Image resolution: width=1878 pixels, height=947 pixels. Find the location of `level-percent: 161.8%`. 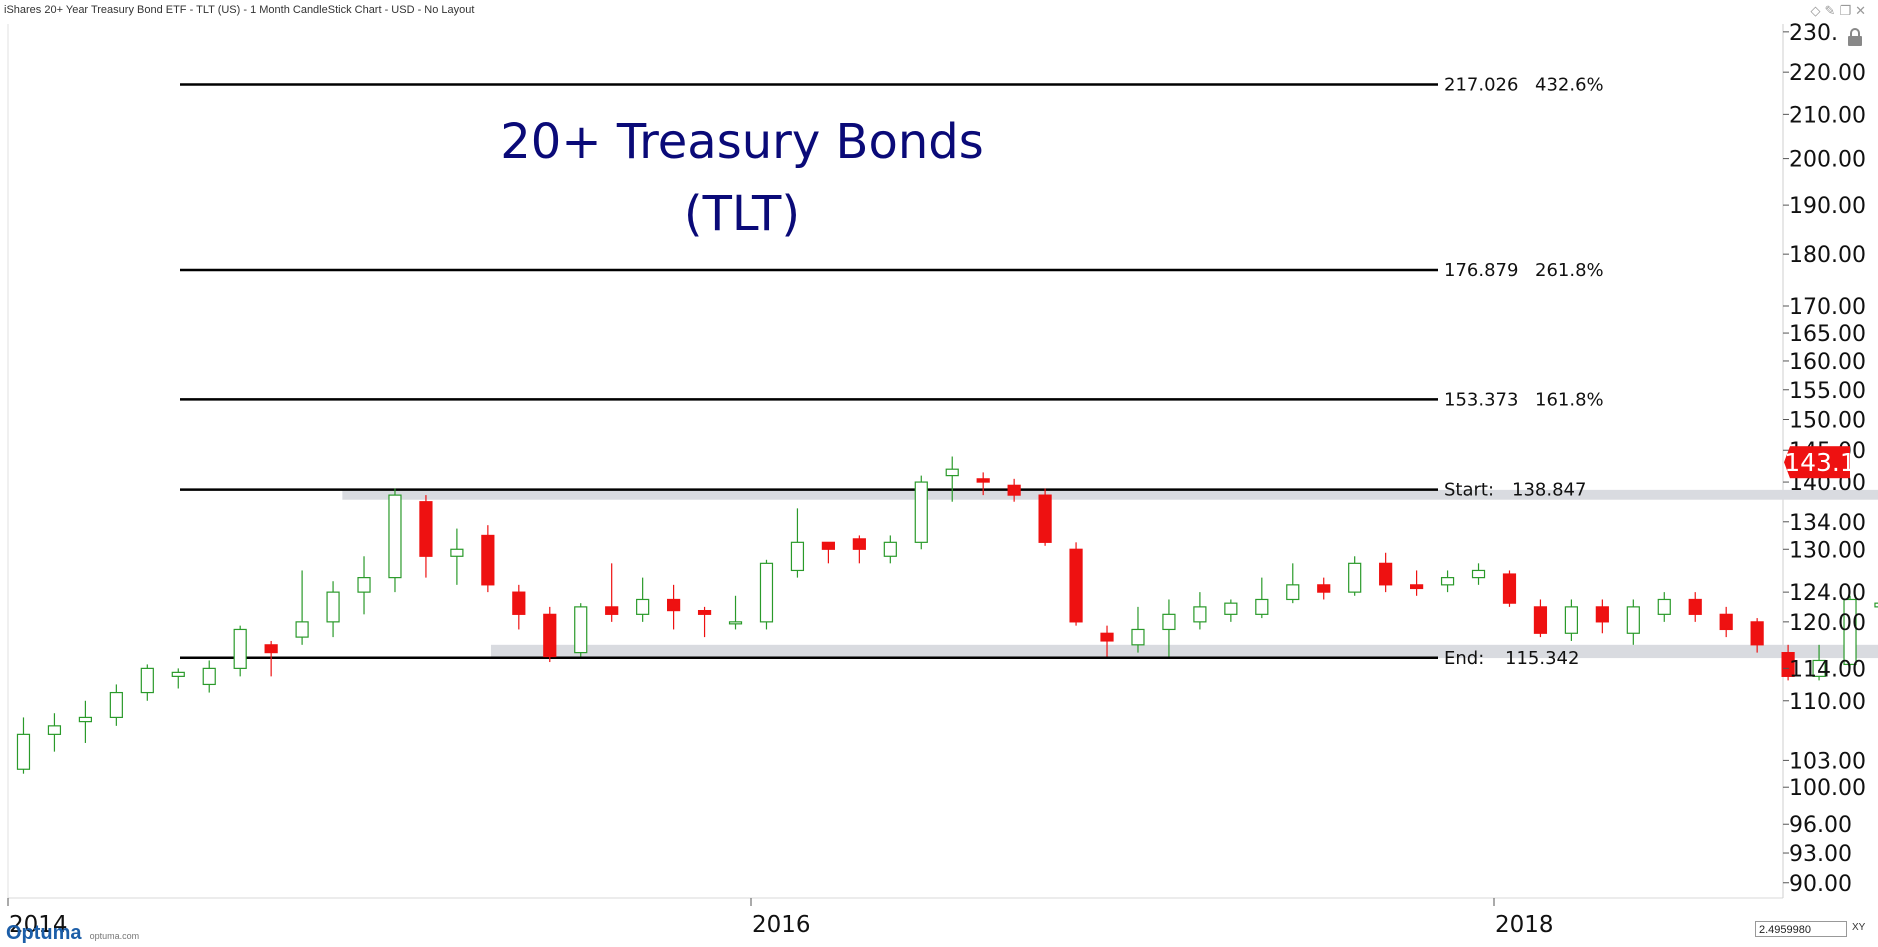

level-percent: 161.8% is located at coordinates (1569, 399).